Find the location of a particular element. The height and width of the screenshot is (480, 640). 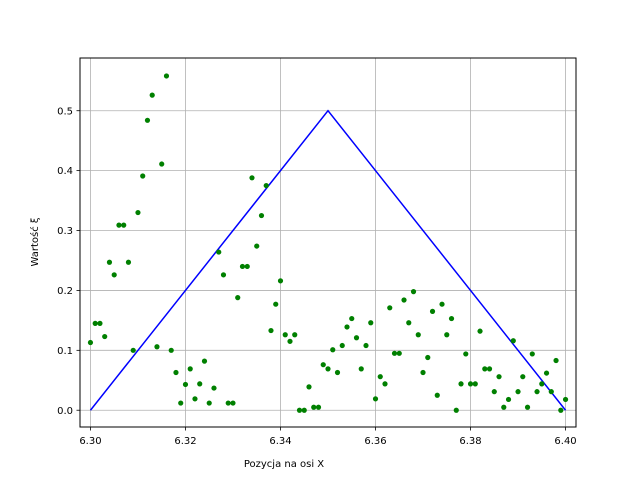

y-tick-label: 0.2 is located at coordinates (65, 291).